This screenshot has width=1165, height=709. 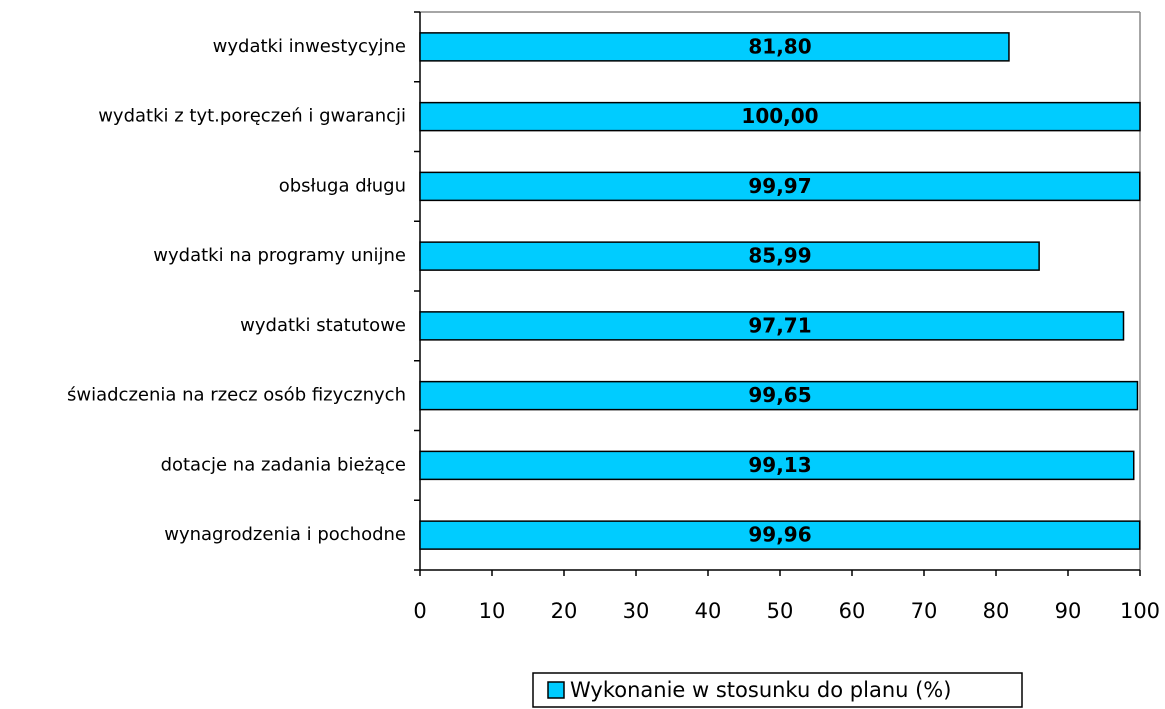 I want to click on x-tick-label: 100, so click(x=1140, y=611).